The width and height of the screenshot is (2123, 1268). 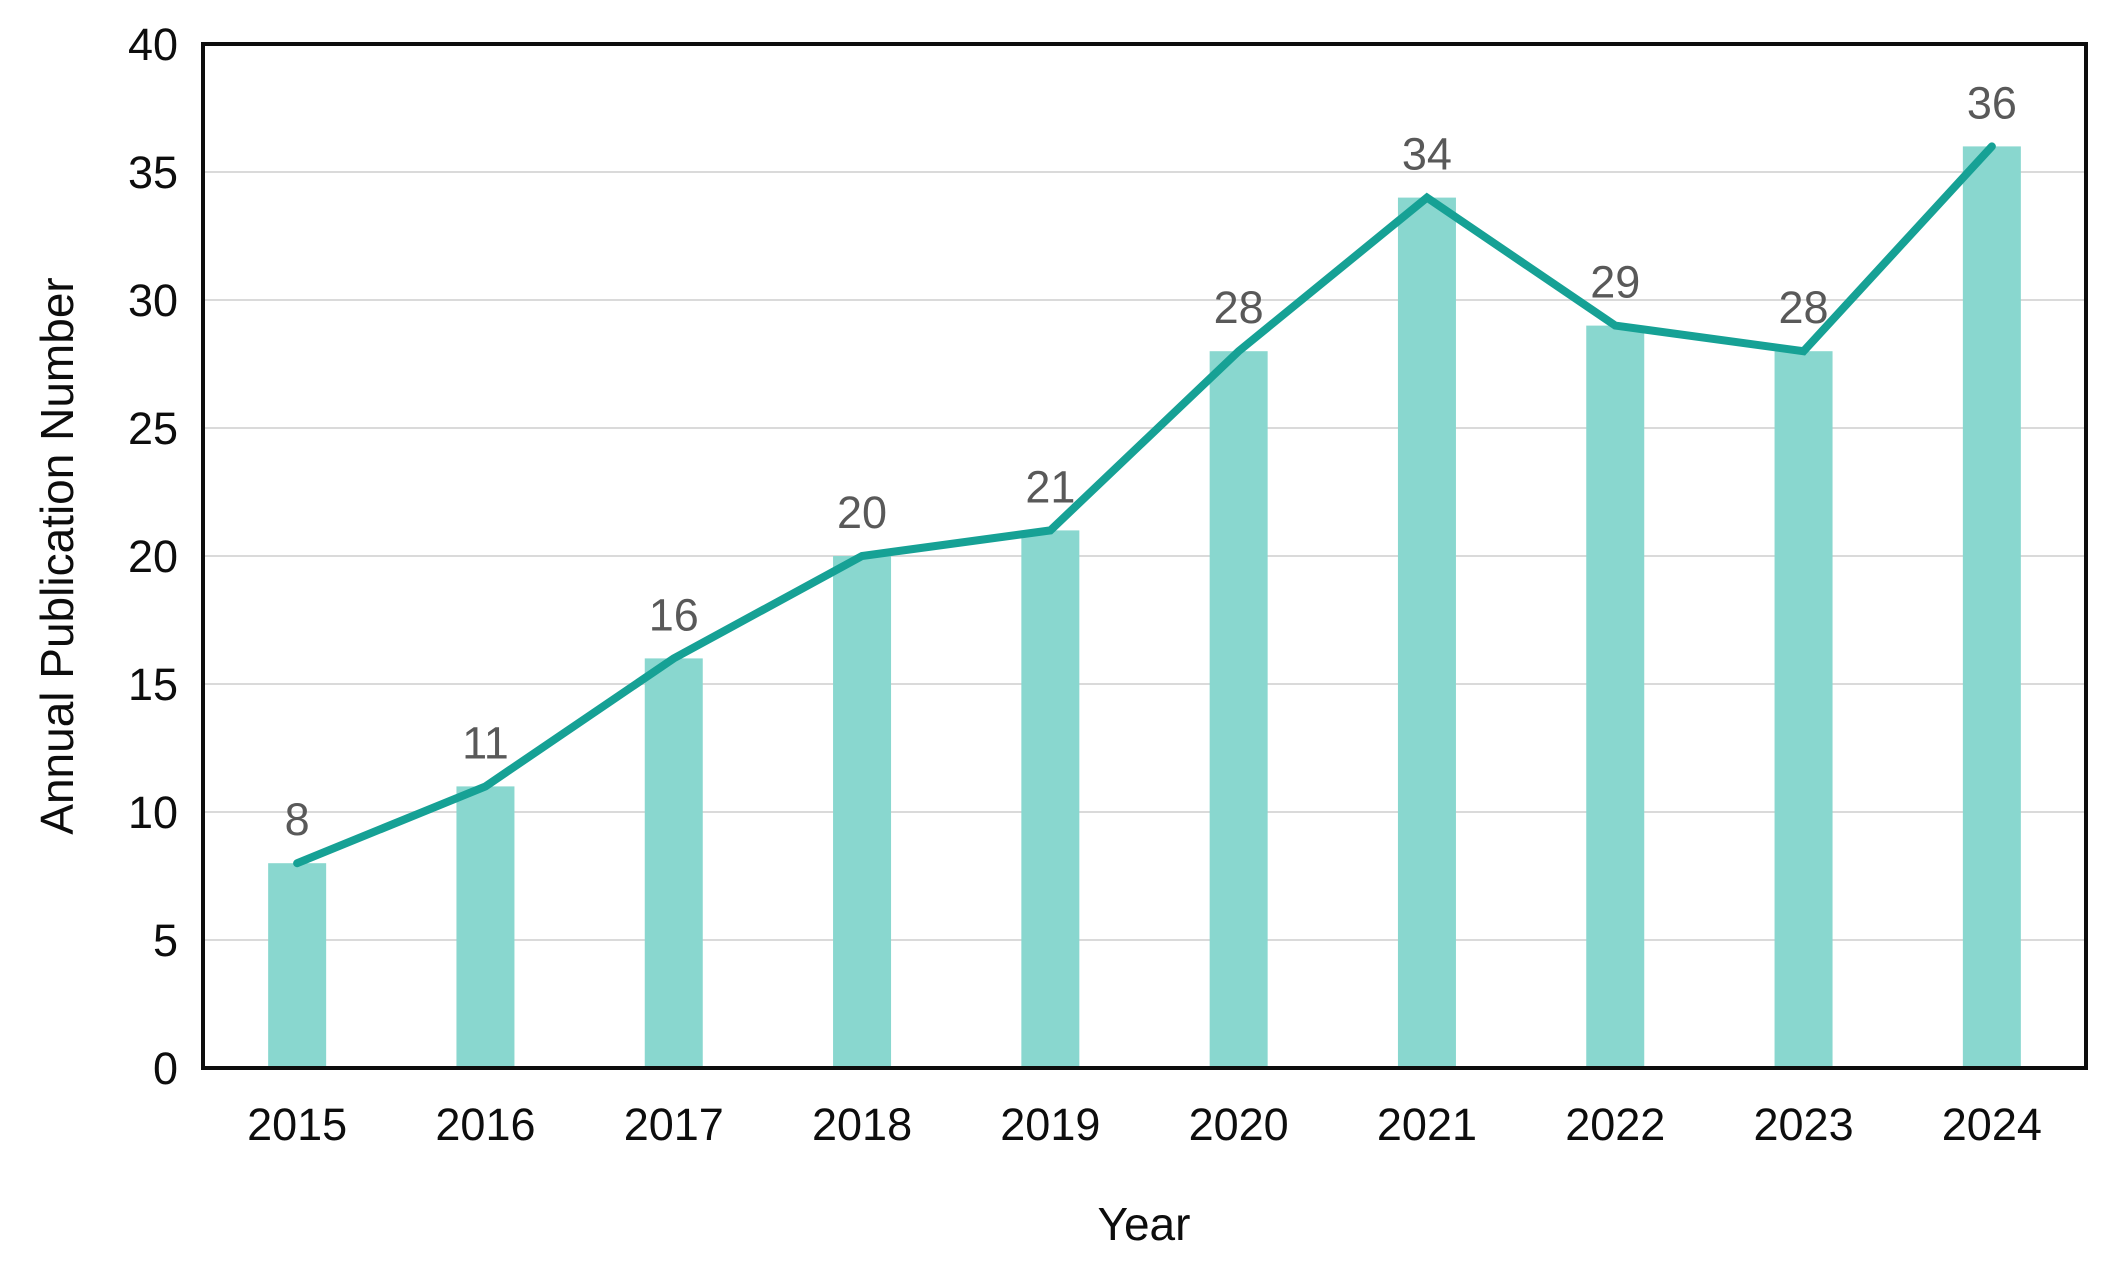 What do you see at coordinates (153, 172) in the screenshot?
I see `y-tick-label-35: 35` at bounding box center [153, 172].